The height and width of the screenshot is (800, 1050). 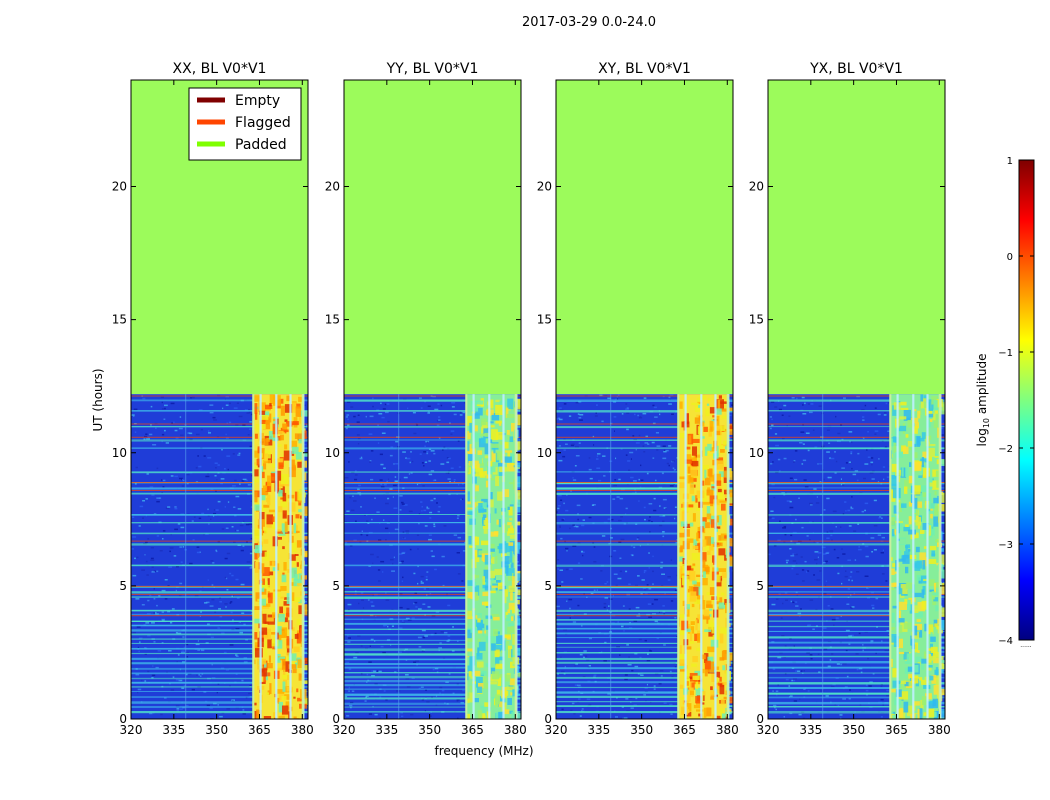 I want to click on vertical-artifact, so click(x=611, y=556).